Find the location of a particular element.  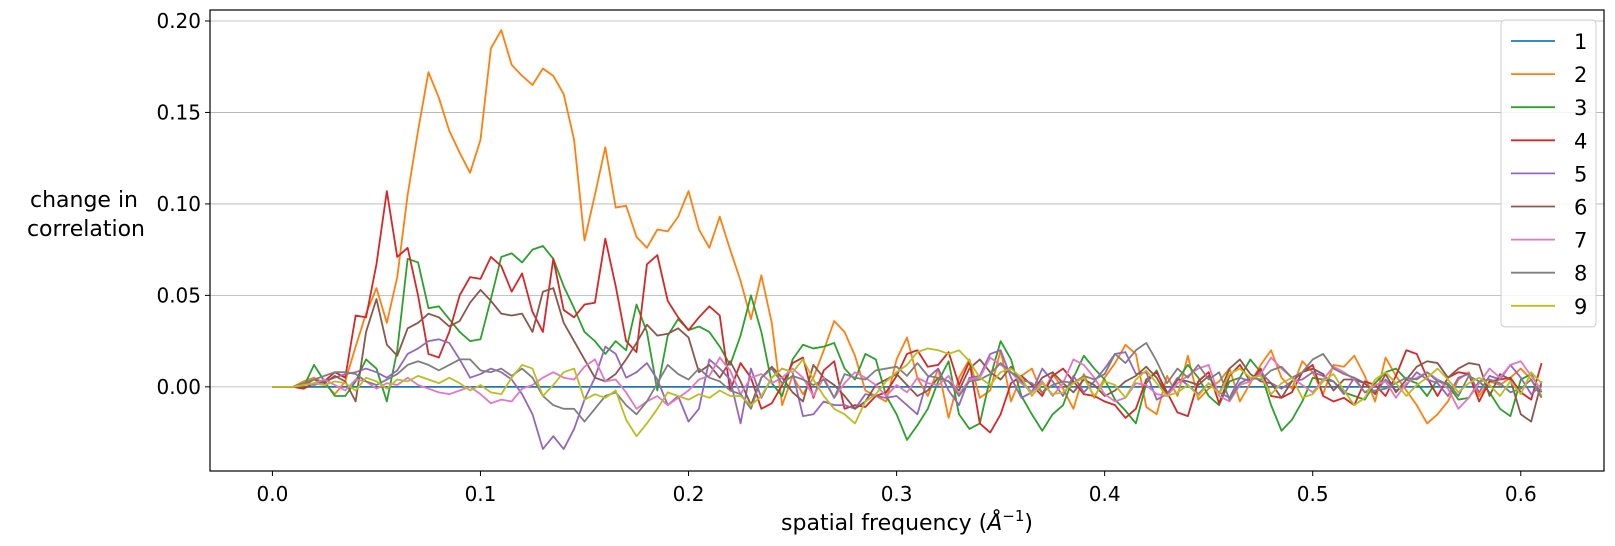

legend-label-9: 9 is located at coordinates (1580, 307).